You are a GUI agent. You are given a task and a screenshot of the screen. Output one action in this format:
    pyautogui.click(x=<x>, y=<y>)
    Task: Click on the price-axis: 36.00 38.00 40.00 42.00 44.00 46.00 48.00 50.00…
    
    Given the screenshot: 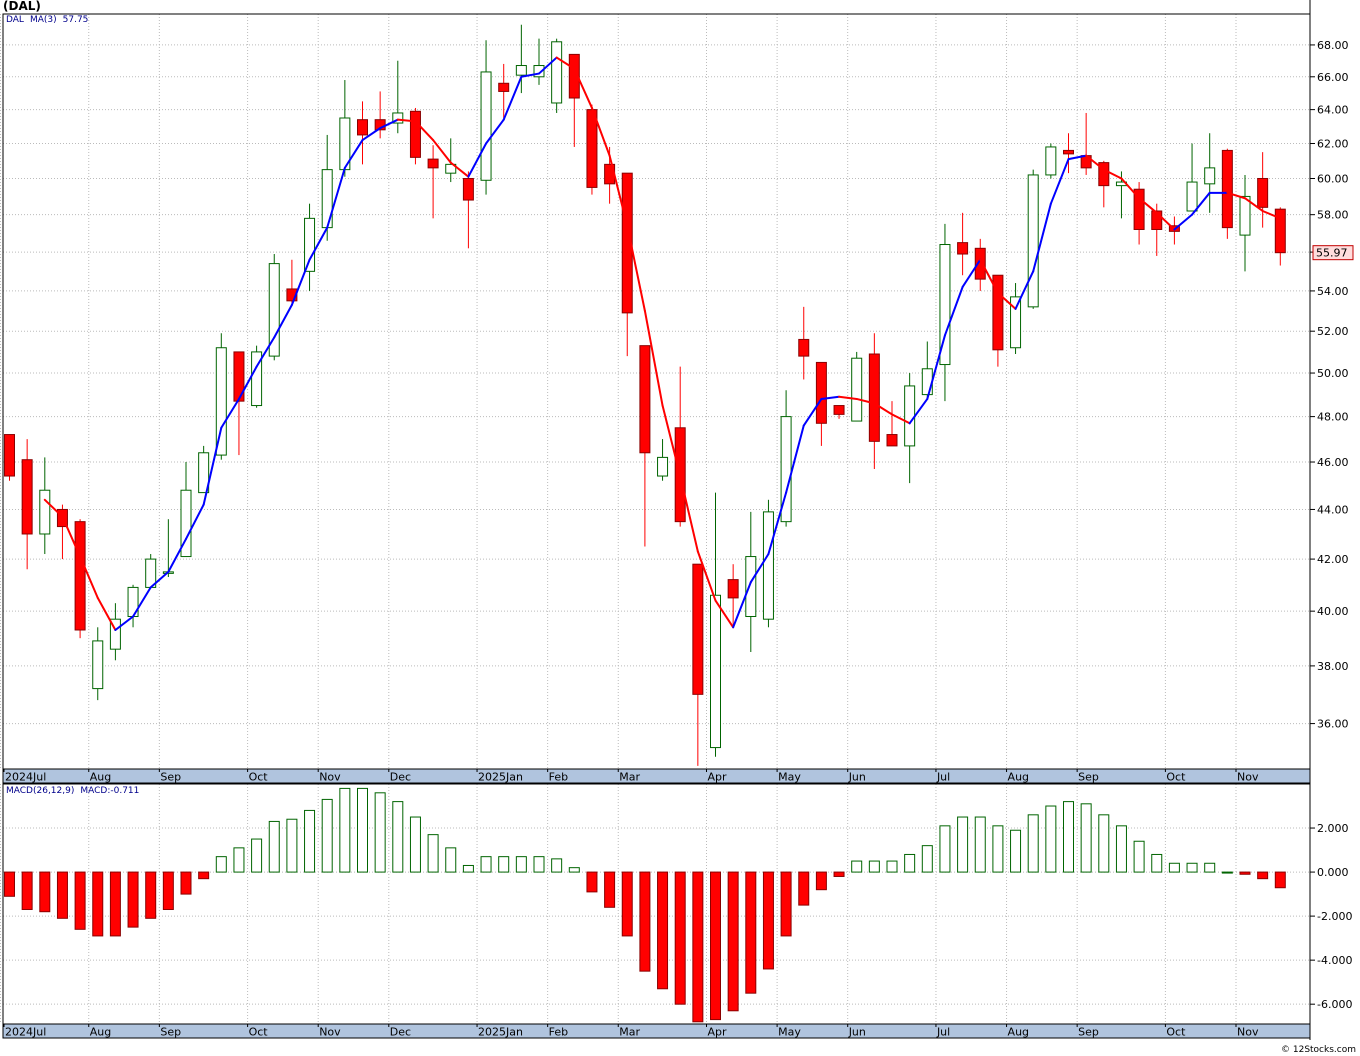 What is the action you would take?
    pyautogui.click(x=1329, y=385)
    